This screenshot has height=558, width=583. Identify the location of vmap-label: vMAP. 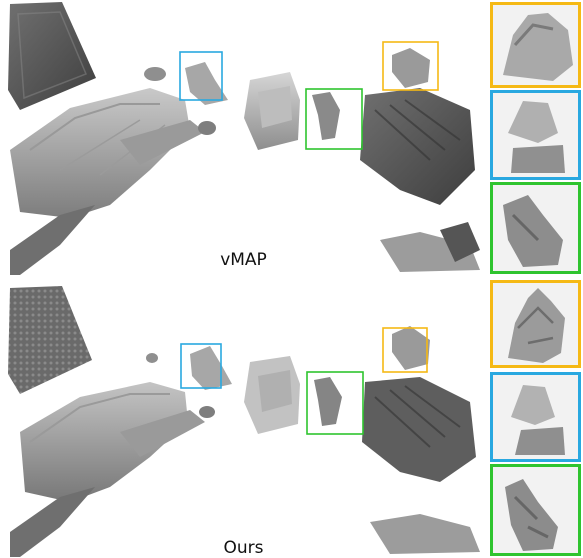
(243, 260).